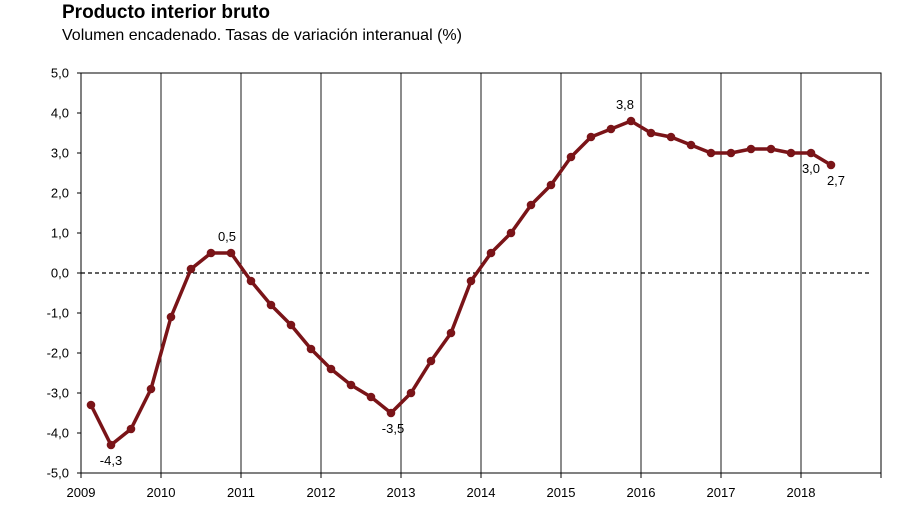 Image resolution: width=900 pixels, height=507 pixels. What do you see at coordinates (60, 73) in the screenshot?
I see `y-tick-label: 5,0` at bounding box center [60, 73].